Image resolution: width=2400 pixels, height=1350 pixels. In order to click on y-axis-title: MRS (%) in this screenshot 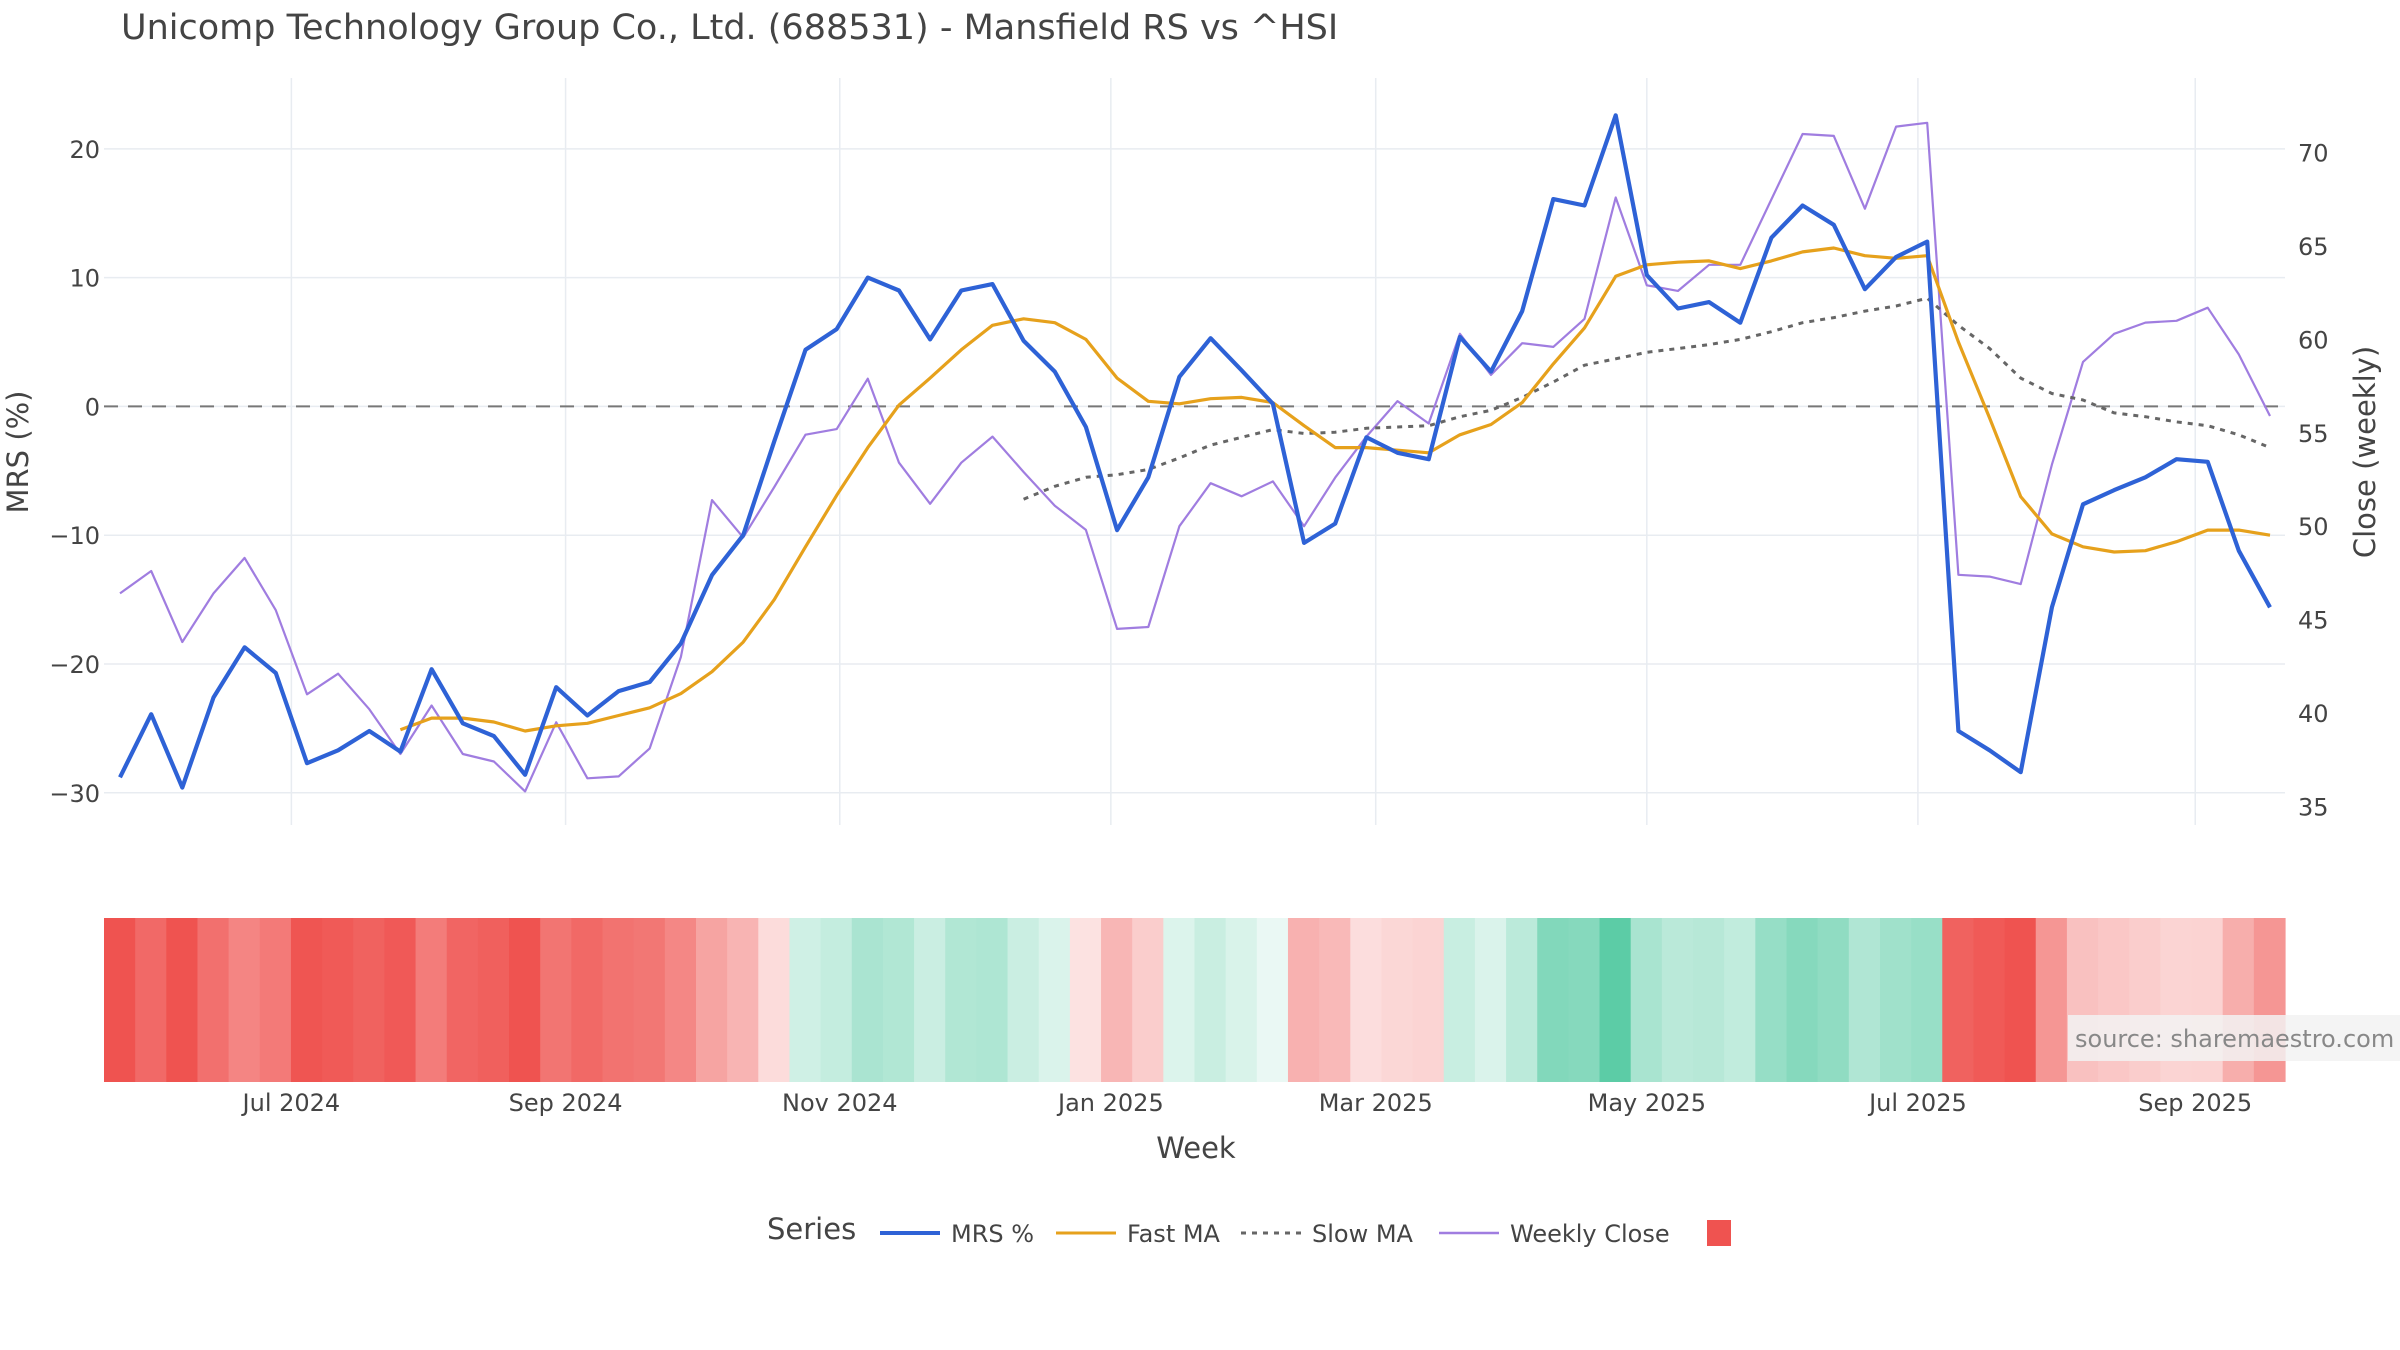, I will do `click(18, 452)`.